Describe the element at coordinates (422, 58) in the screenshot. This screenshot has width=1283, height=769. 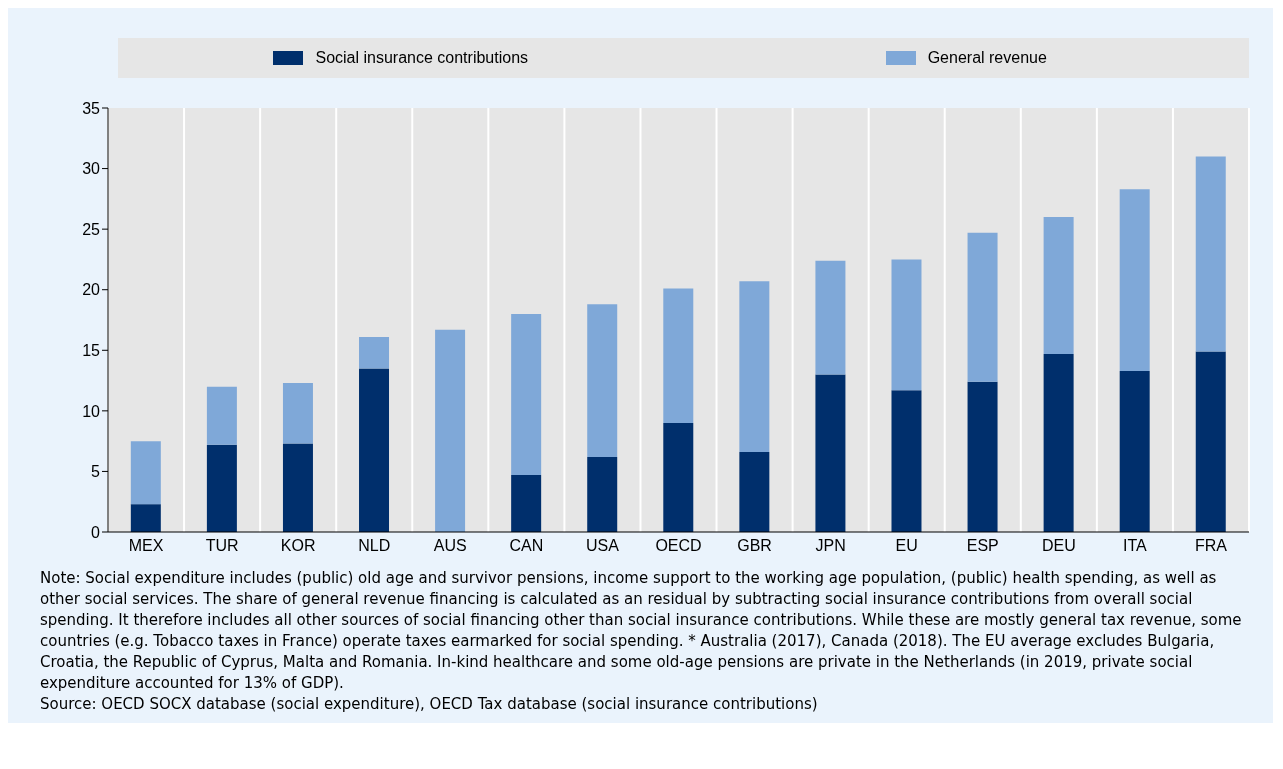
I see `legend-label: Social insurance contributions` at that location.